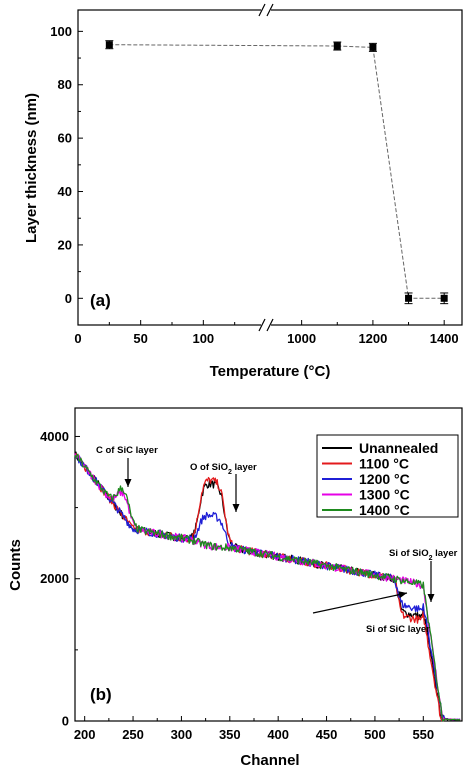  What do you see at coordinates (133, 734) in the screenshot?
I see `panel-b-x-tick-label: 250` at bounding box center [133, 734].